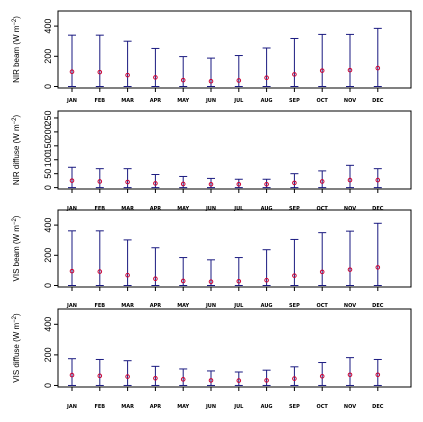 The height and width of the screenshot is (422, 423). I want to click on y-axis-title: VIS beam (W m−2), so click(16, 248).